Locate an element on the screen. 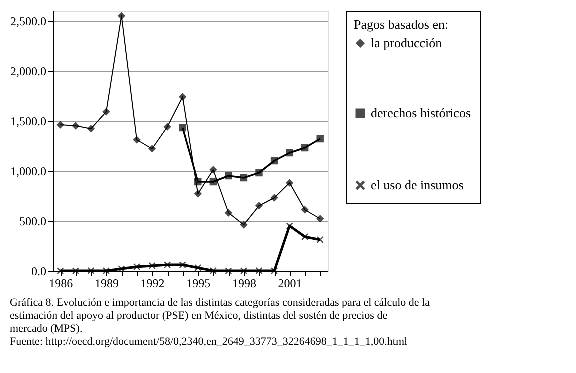 Image resolution: width=576 pixels, height=373 pixels. text: Gráfica 8. Evolución e importancia de las distintas categorías consideradas para el cálculo de la estimación del apoyo al productor (PSE) en México, distintas del sostén de precios de mercado (MPS). is located at coordinates (220, 316).